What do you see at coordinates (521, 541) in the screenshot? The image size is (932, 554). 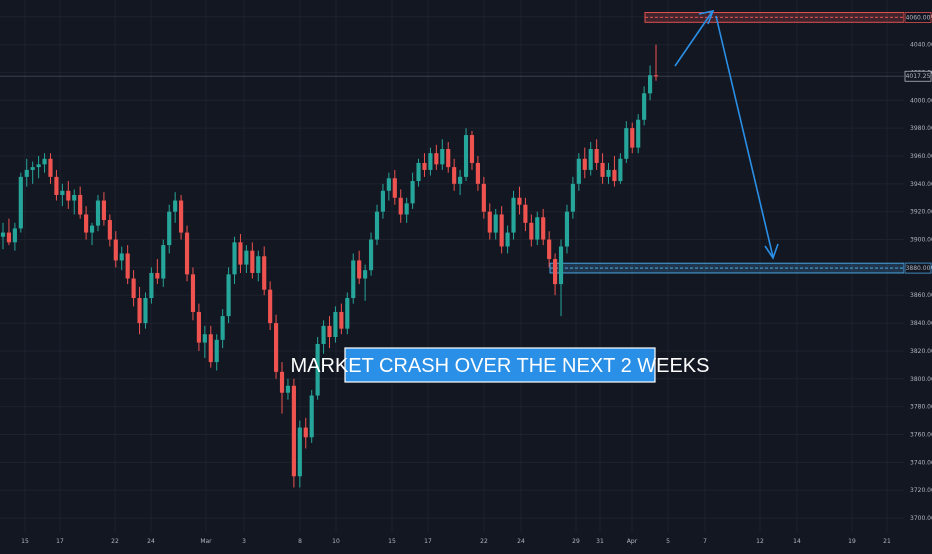 I see `date-tick-label: 24` at bounding box center [521, 541].